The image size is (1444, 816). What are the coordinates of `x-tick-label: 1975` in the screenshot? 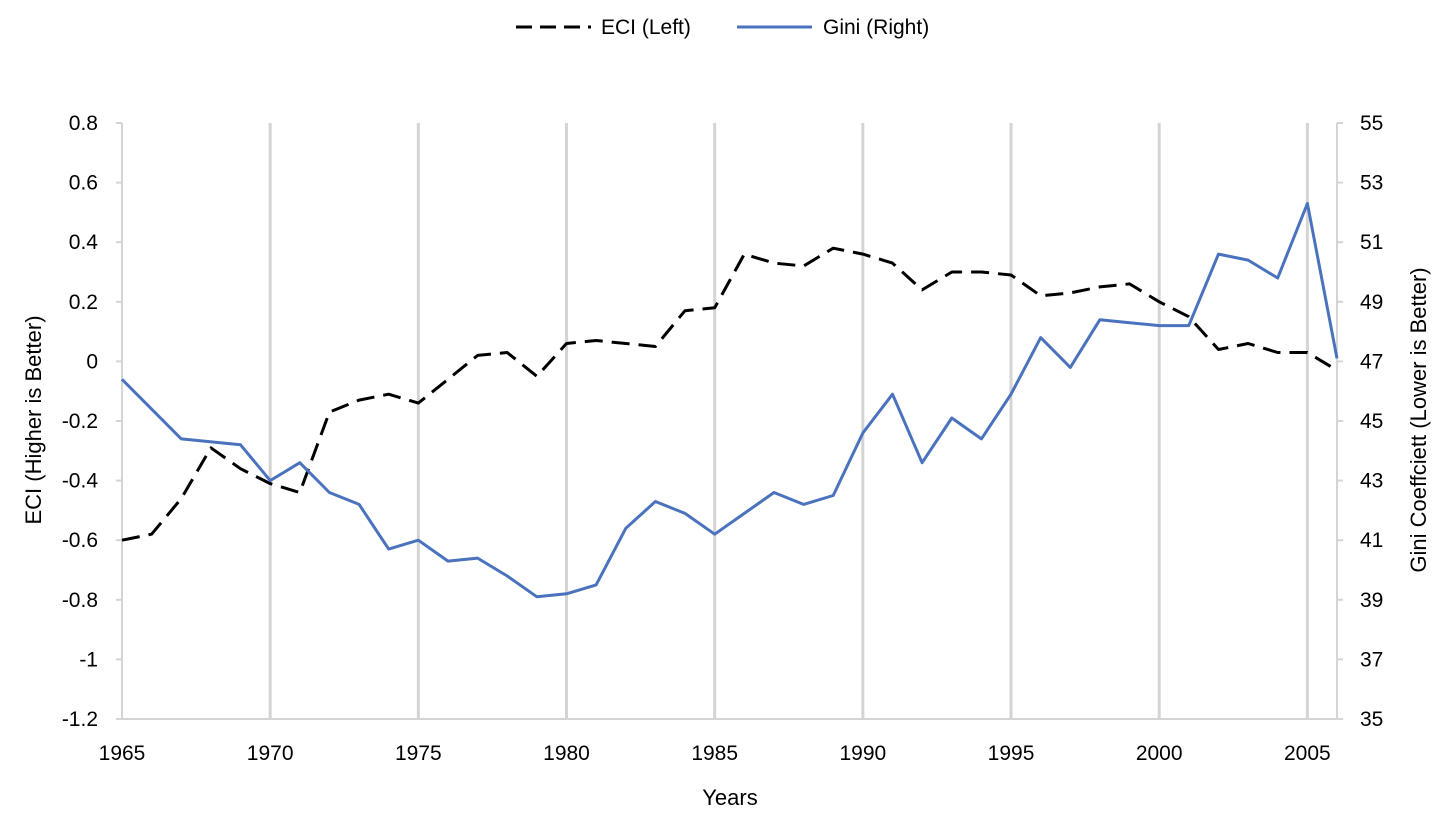 It's located at (418, 753).